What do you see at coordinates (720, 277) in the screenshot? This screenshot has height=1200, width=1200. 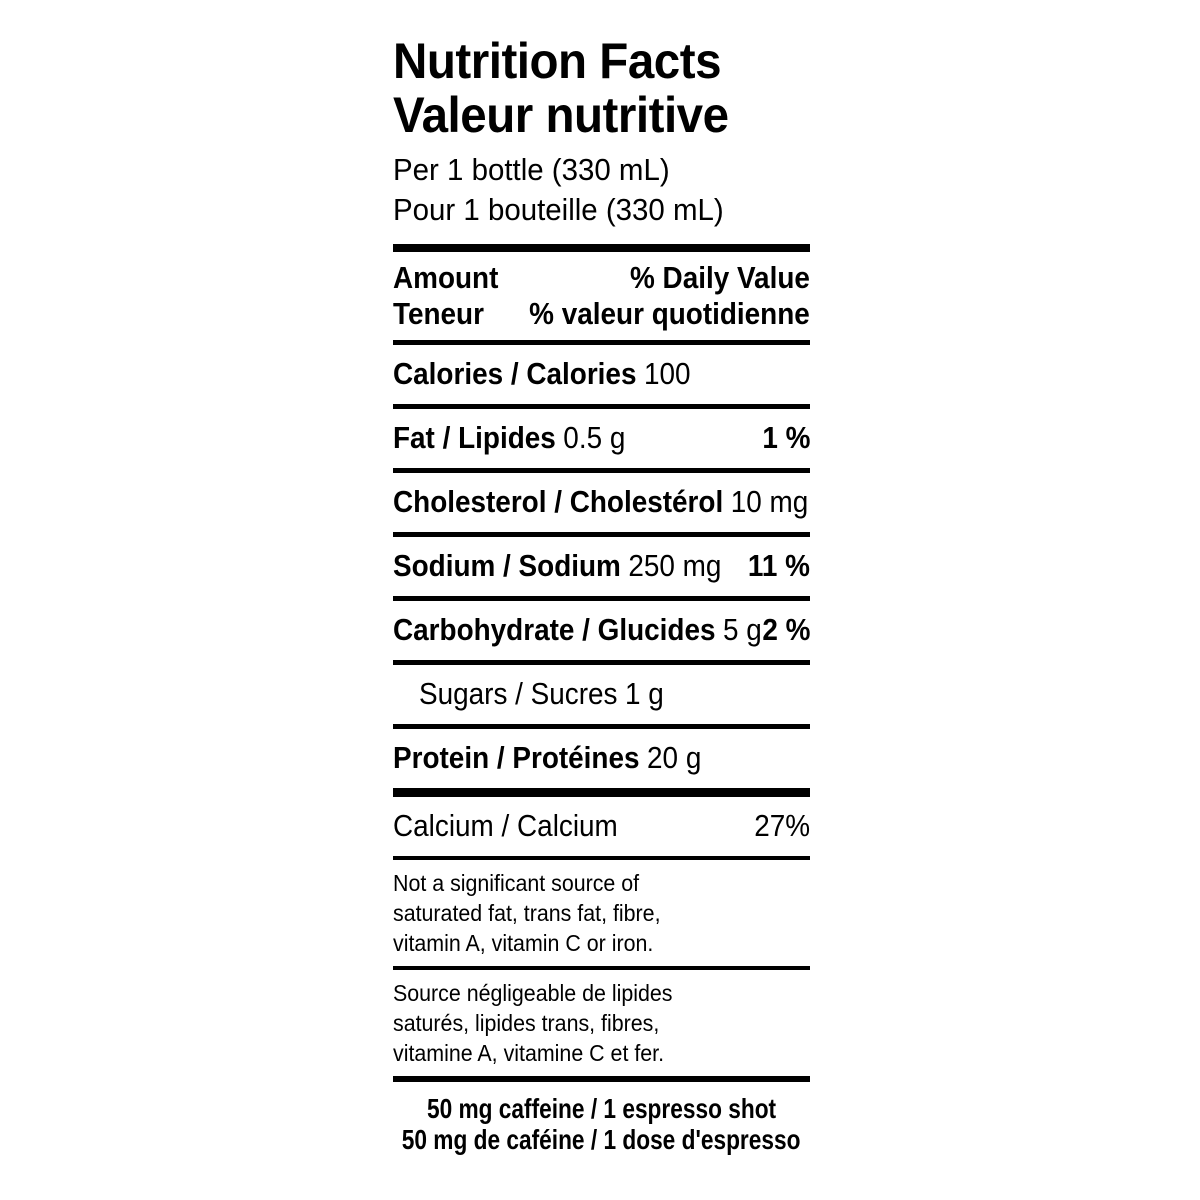 I see `daily-value-heading-en: % Daily Value` at bounding box center [720, 277].